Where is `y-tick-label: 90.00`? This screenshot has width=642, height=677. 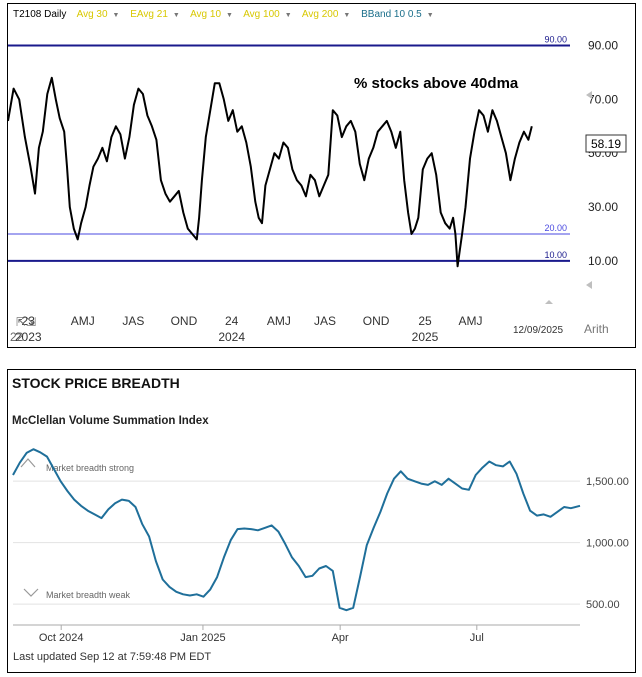 y-tick-label: 90.00 is located at coordinates (603, 46).